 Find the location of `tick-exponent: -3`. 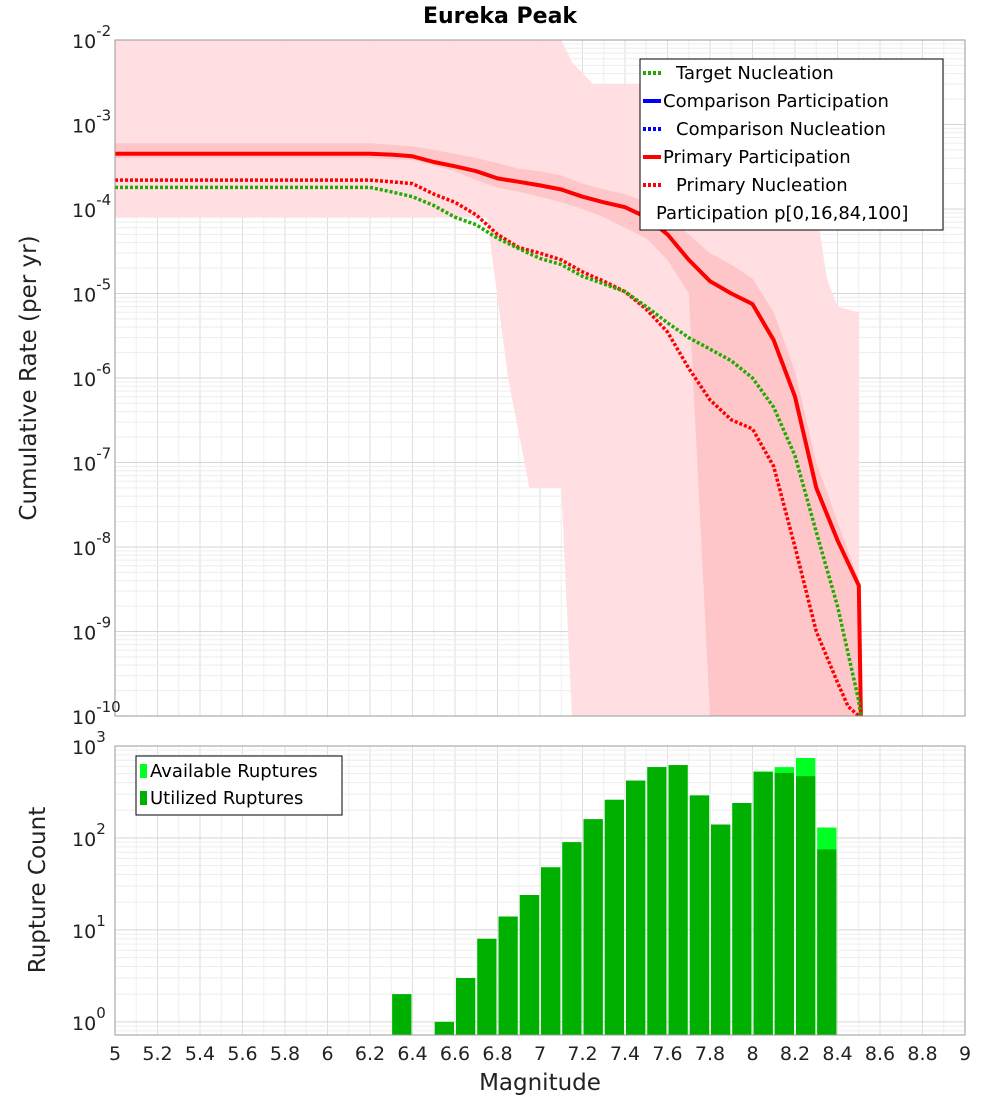

tick-exponent: -3 is located at coordinates (103, 116).